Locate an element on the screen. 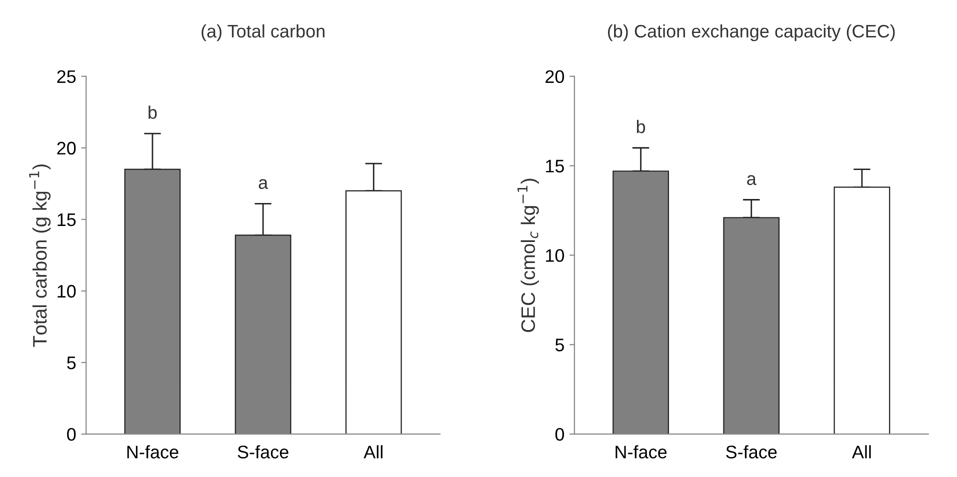 The width and height of the screenshot is (957, 477). chart-title: (b) Cation exchange capacity (CEC) is located at coordinates (751, 33).